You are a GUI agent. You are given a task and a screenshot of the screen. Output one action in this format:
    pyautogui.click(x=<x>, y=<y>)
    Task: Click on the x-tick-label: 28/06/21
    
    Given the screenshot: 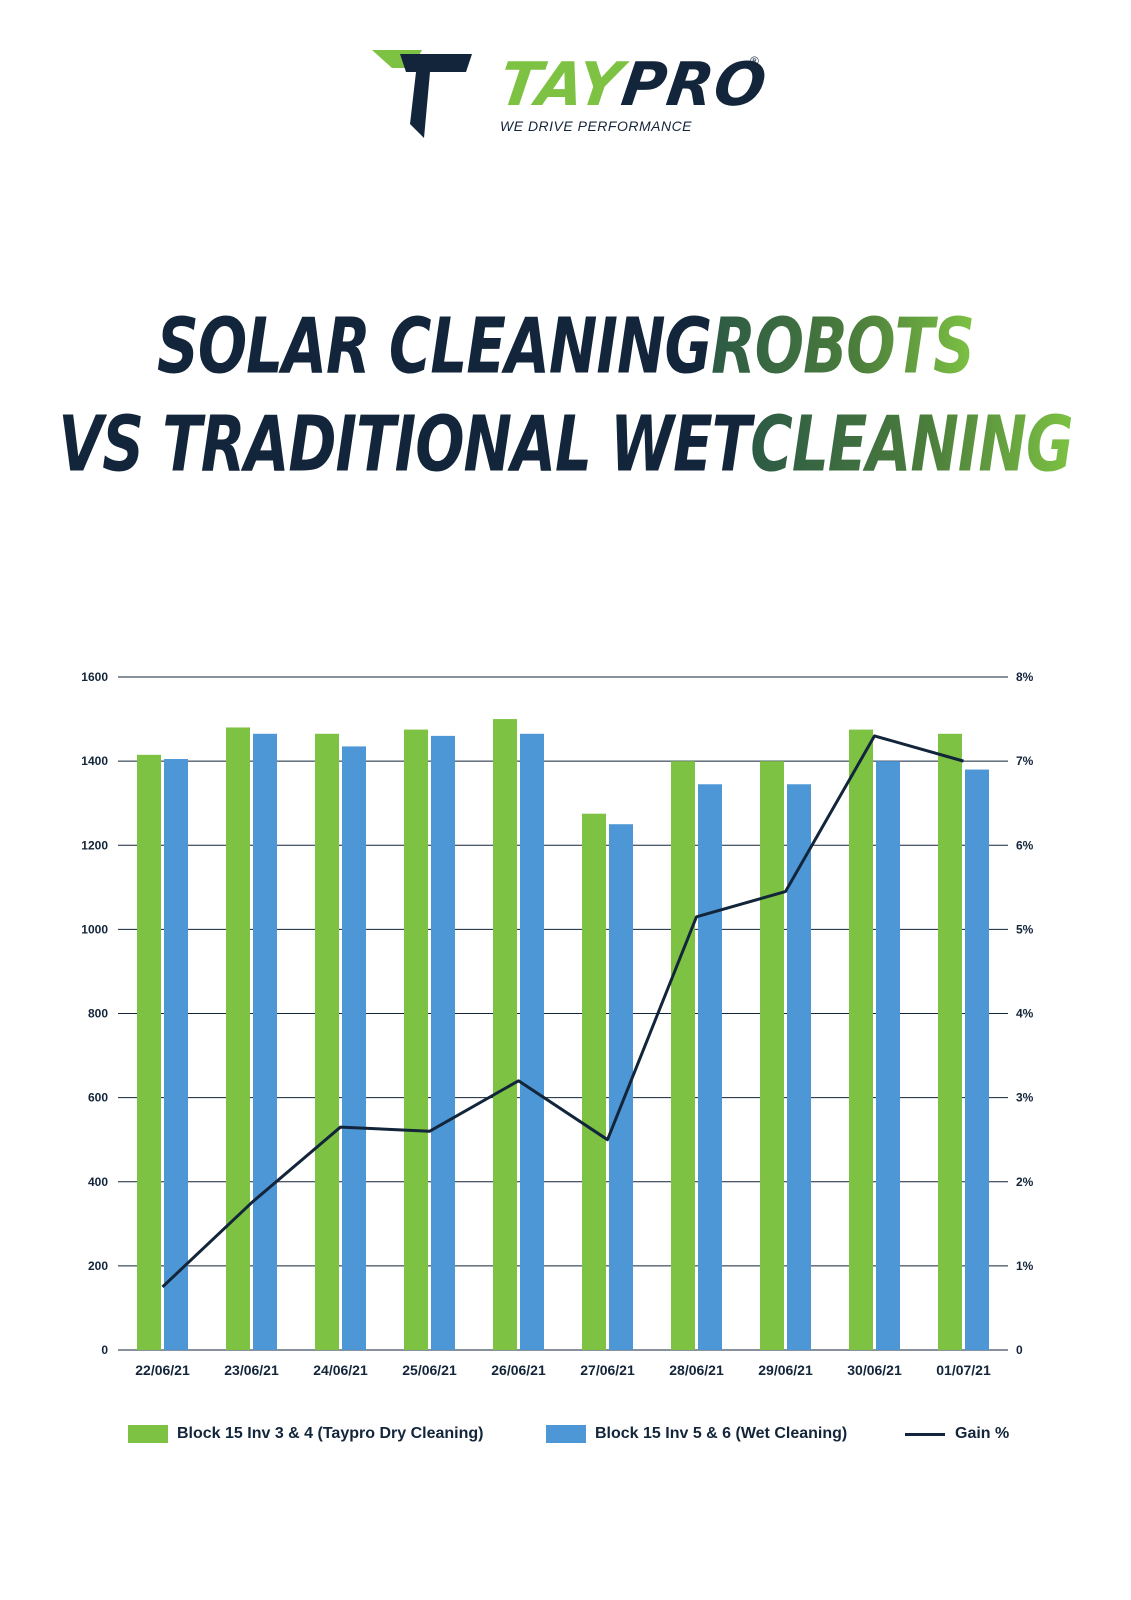 What is the action you would take?
    pyautogui.click(x=696, y=1370)
    